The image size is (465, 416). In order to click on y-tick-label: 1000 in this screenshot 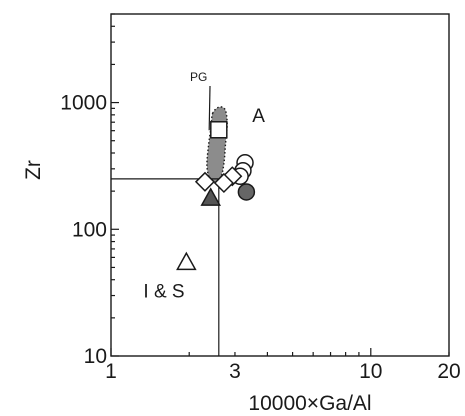, I will do `click(83, 103)`.